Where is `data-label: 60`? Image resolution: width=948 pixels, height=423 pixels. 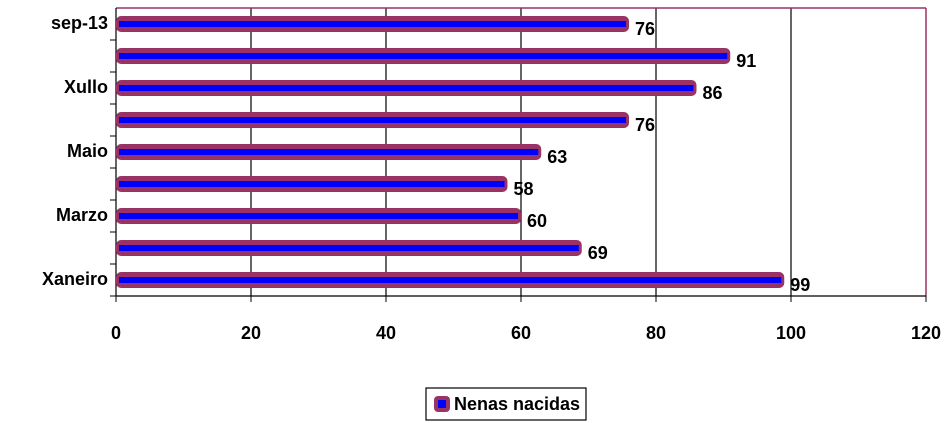 data-label: 60 is located at coordinates (537, 221).